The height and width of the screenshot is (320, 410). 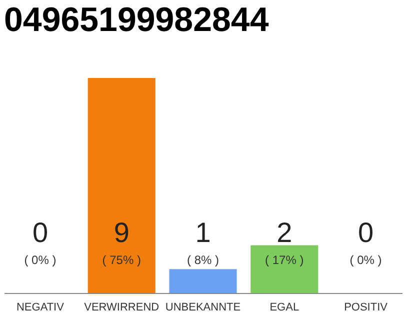 What do you see at coordinates (366, 308) in the screenshot?
I see `x-tick-label: POSITIV` at bounding box center [366, 308].